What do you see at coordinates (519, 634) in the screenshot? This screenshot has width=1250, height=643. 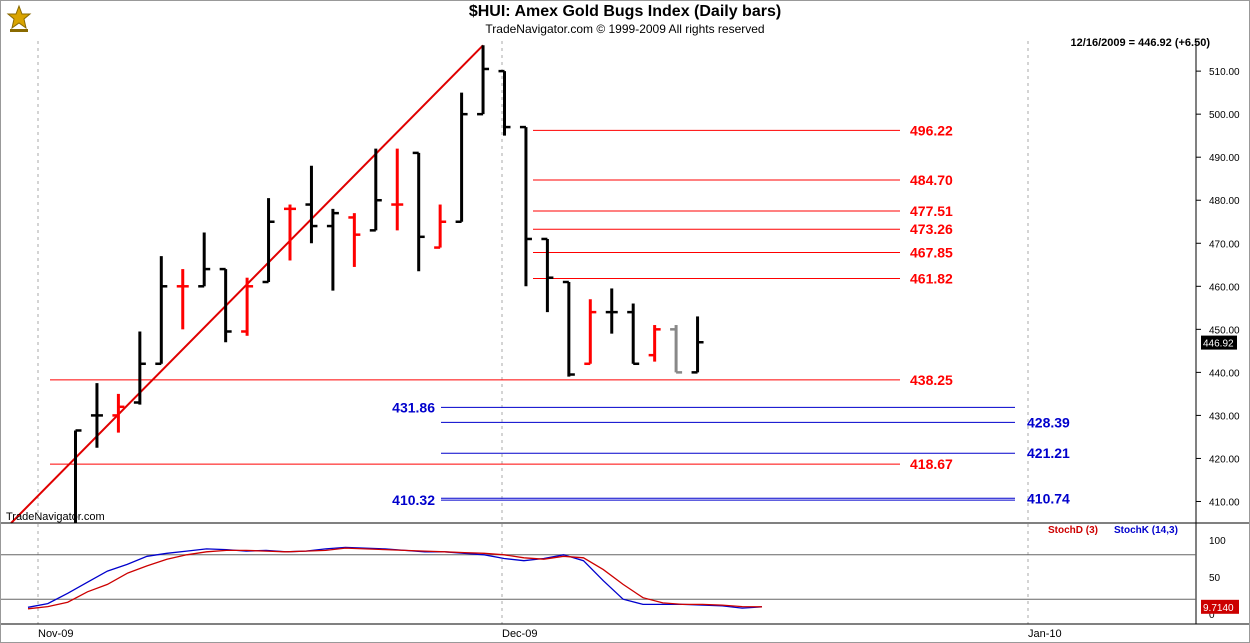 I see `x-tick-label: Dec-09` at bounding box center [519, 634].